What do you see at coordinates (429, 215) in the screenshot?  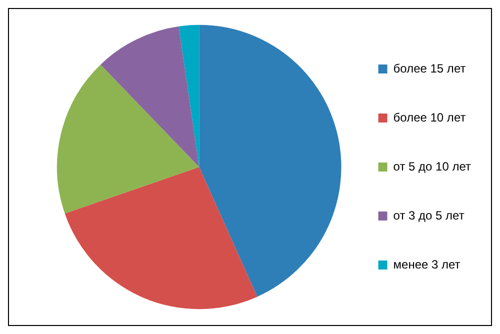 I see `legend-label: от 3 до 5 лет` at bounding box center [429, 215].